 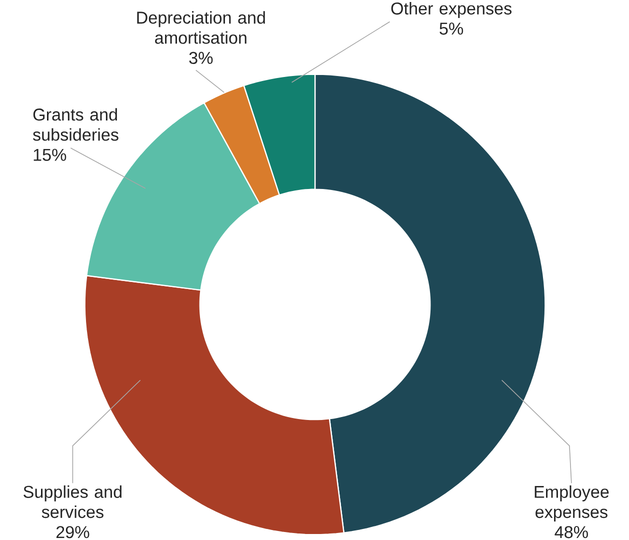 I want to click on data-label: 15%, so click(x=50, y=154).